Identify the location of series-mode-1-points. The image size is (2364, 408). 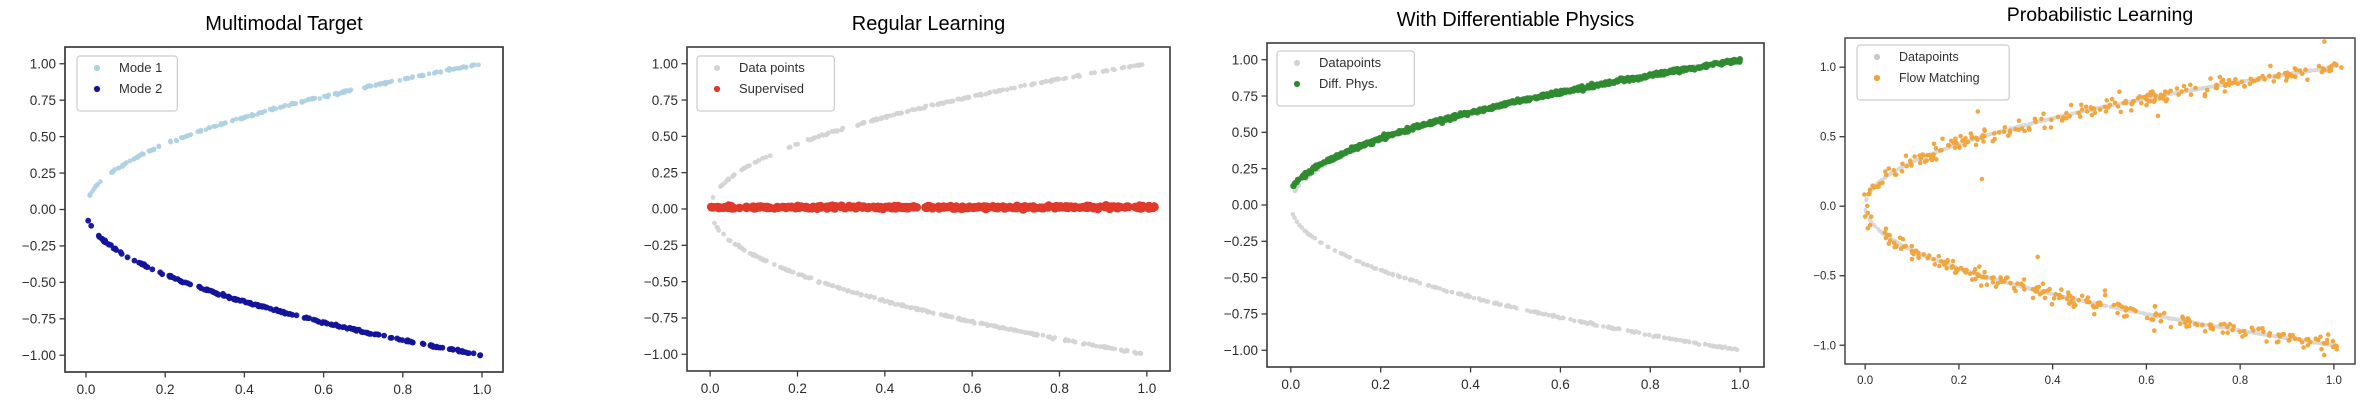
(284, 130).